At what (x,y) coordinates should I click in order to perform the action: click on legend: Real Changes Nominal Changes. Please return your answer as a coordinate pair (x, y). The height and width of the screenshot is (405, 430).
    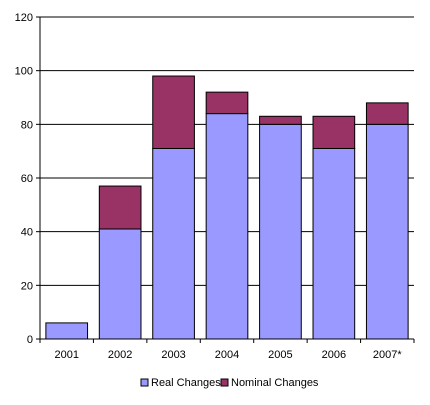
    Looking at the image, I should click on (229, 383).